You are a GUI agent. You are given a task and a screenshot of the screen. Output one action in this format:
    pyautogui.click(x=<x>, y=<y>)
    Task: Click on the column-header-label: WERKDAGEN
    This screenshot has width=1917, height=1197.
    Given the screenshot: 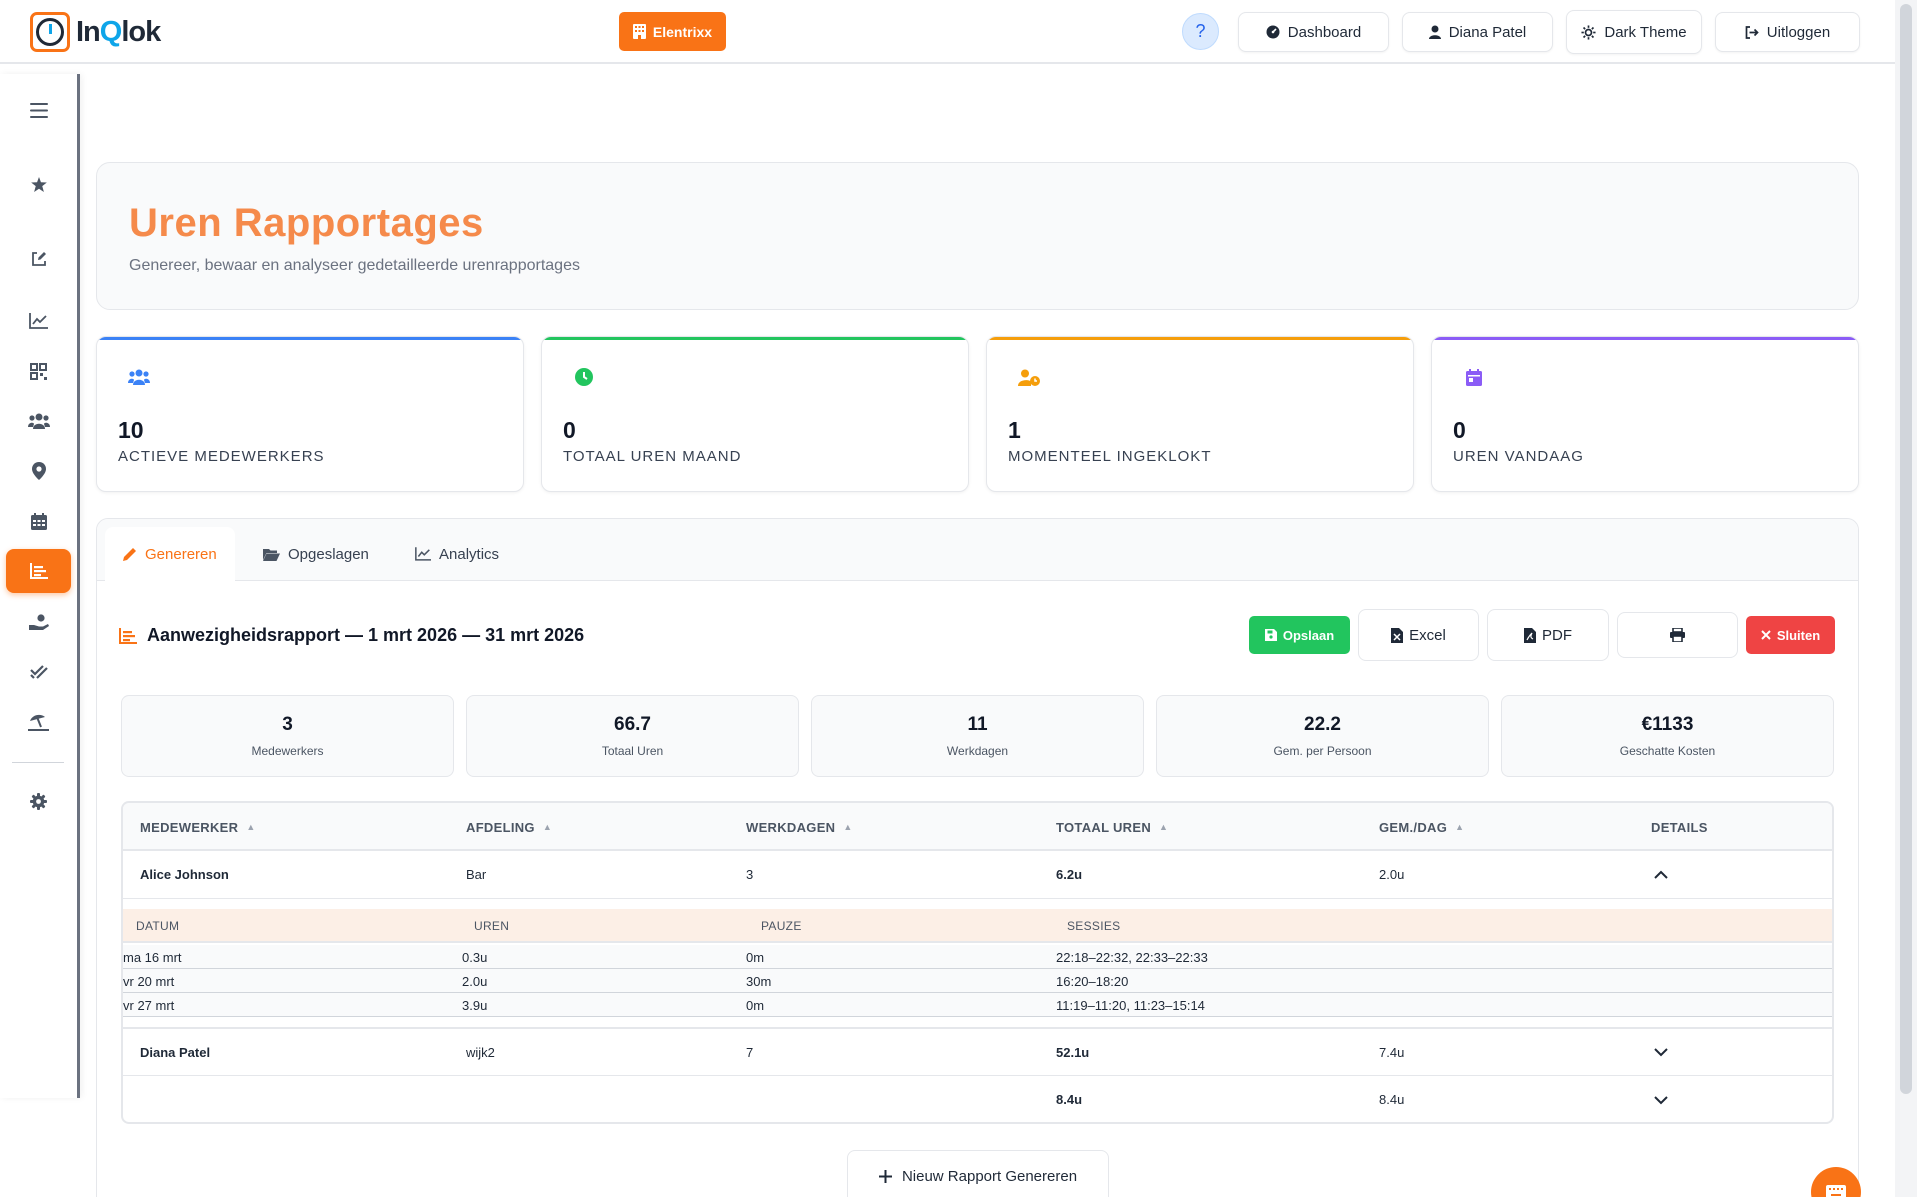 What is the action you would take?
    pyautogui.click(x=791, y=827)
    